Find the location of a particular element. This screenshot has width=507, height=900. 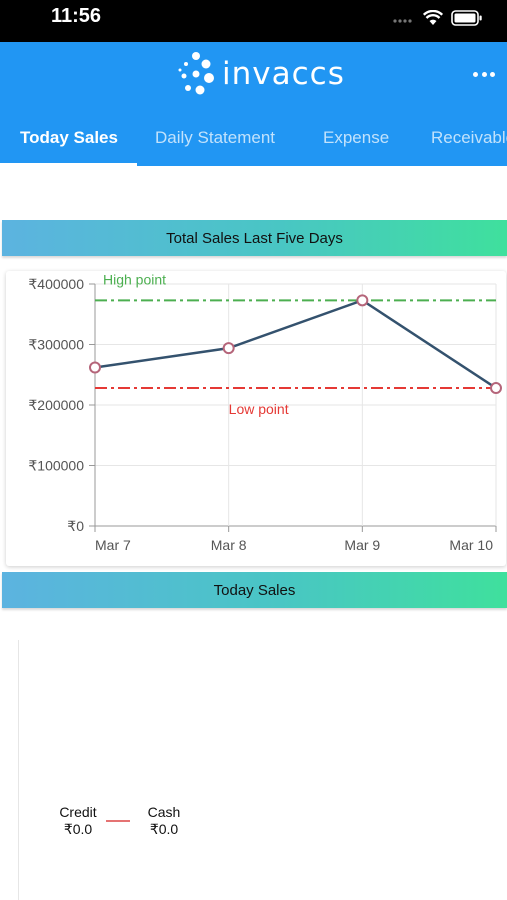

legend-swatch is located at coordinates (118, 821).